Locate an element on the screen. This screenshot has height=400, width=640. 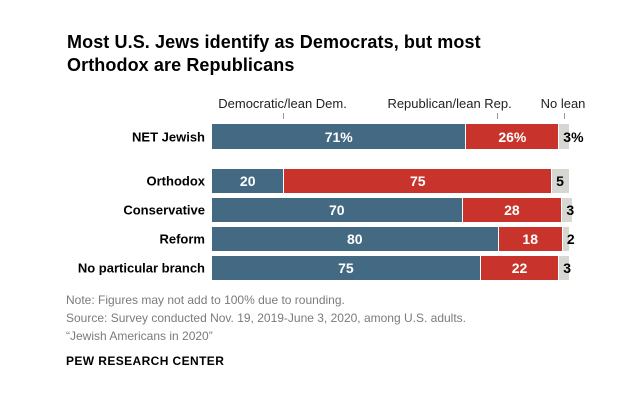
row-label: NET Jewish is located at coordinates (168, 136).